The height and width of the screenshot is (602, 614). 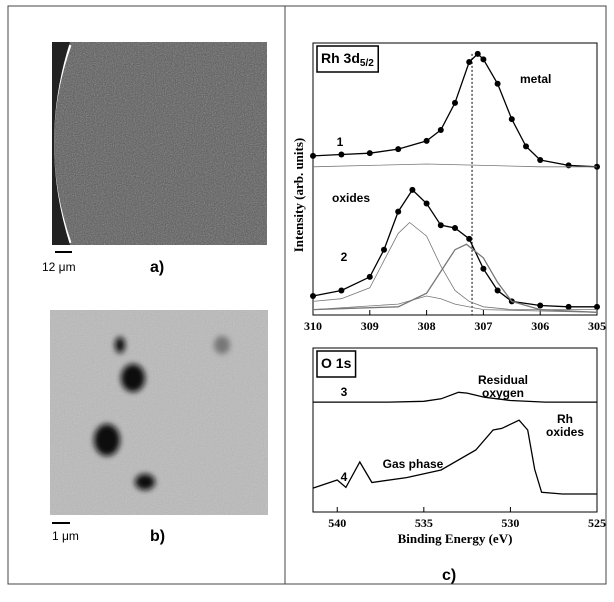 I want to click on plot-frame, so click(x=455, y=430).